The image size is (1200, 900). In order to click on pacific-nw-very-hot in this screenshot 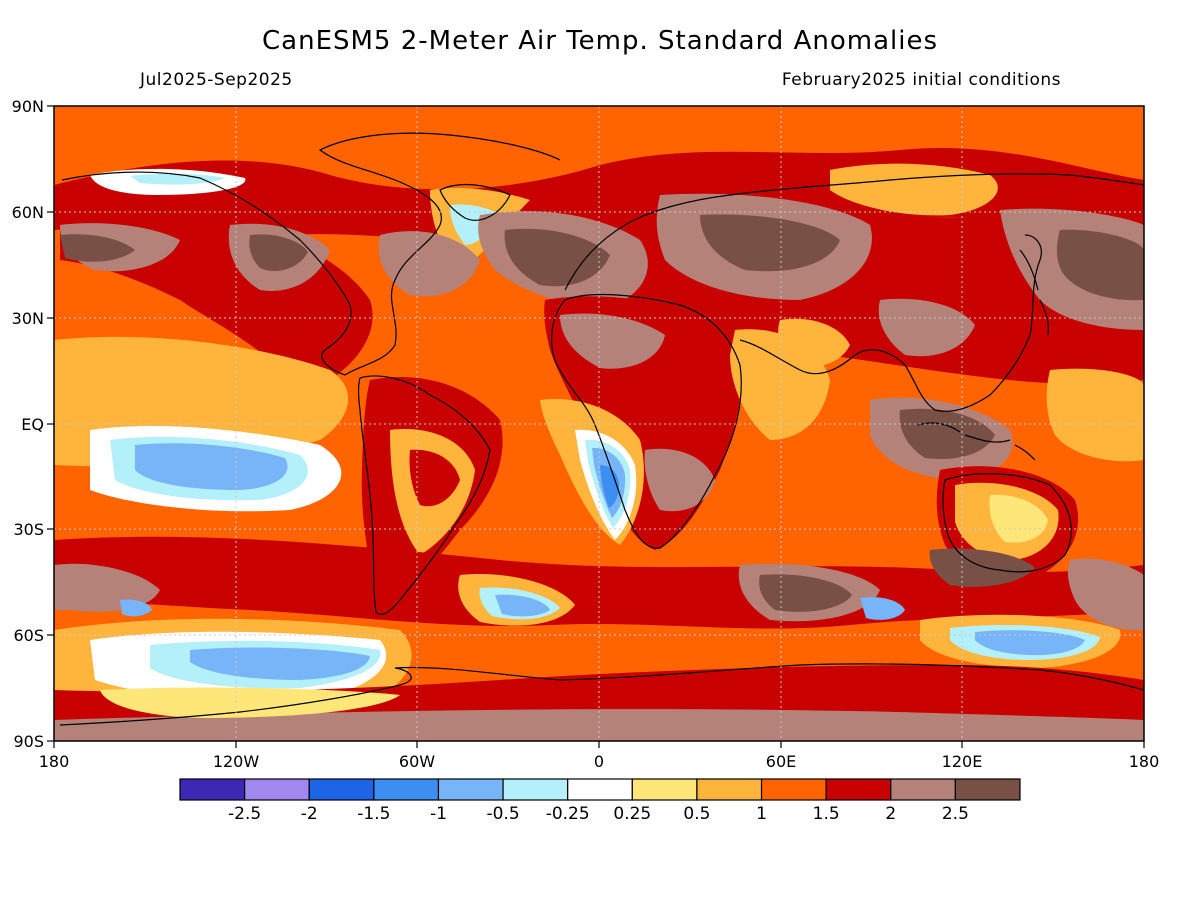, I will do `click(97, 248)`.